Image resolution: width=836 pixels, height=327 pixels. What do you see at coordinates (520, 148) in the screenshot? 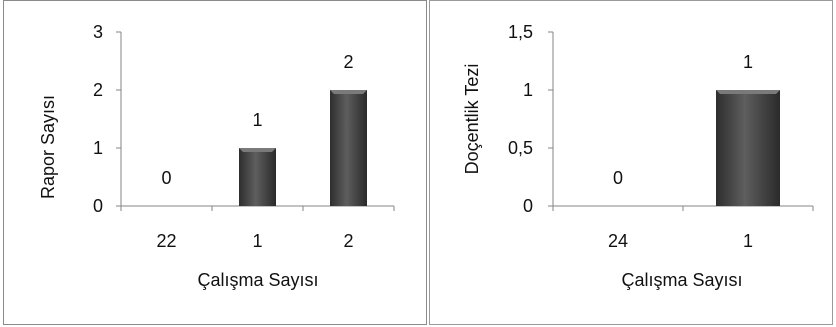
I see `y-tick-label: 0,5` at bounding box center [520, 148].